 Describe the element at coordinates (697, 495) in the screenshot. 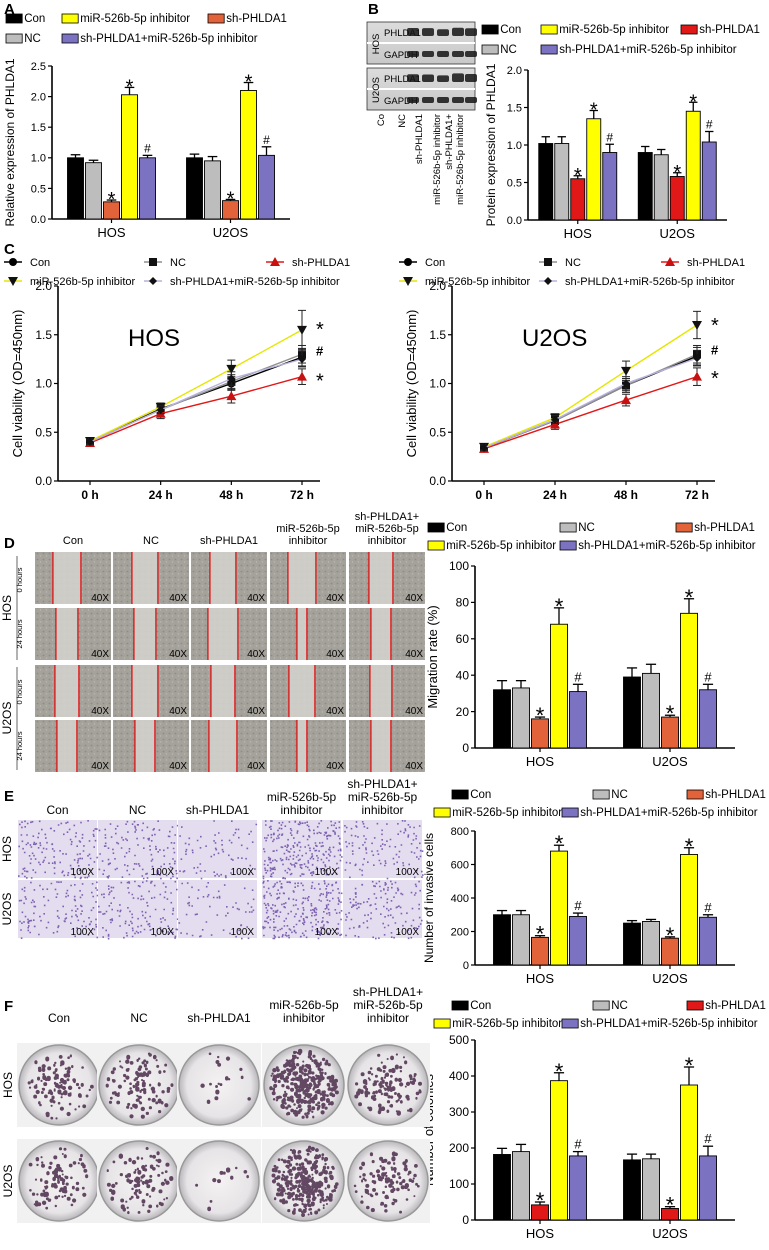

I see `x-tick-label: 72 h` at that location.